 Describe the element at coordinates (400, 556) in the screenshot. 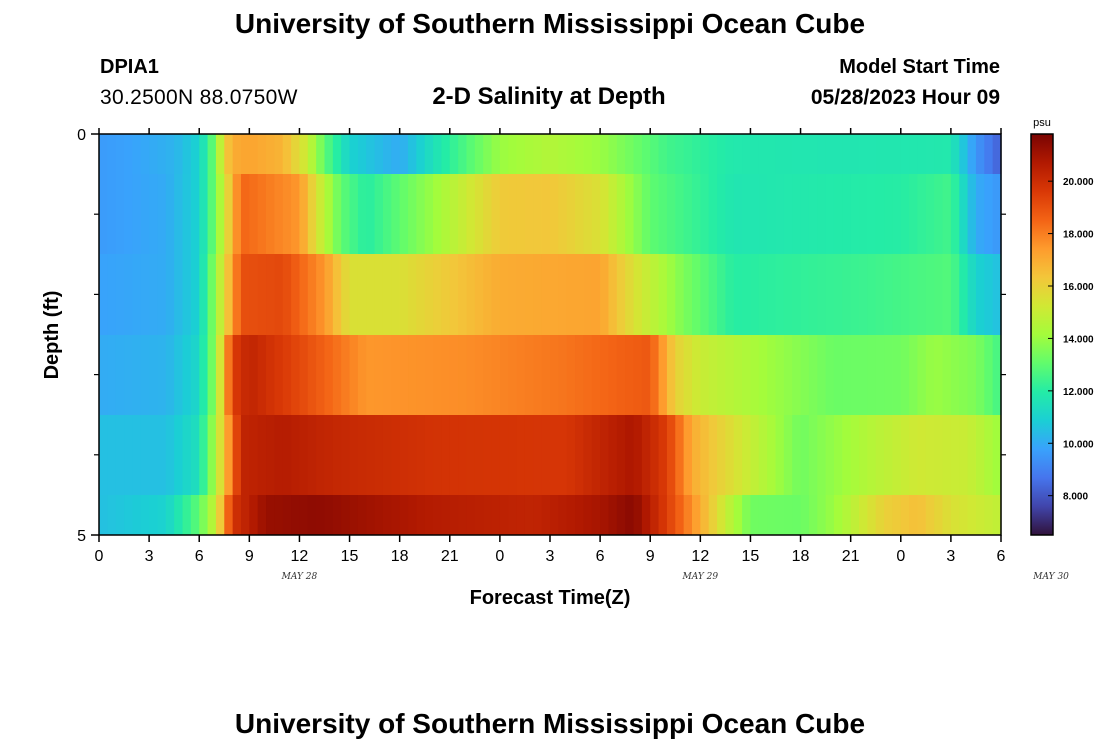

I see `x-tick-label: 18` at that location.